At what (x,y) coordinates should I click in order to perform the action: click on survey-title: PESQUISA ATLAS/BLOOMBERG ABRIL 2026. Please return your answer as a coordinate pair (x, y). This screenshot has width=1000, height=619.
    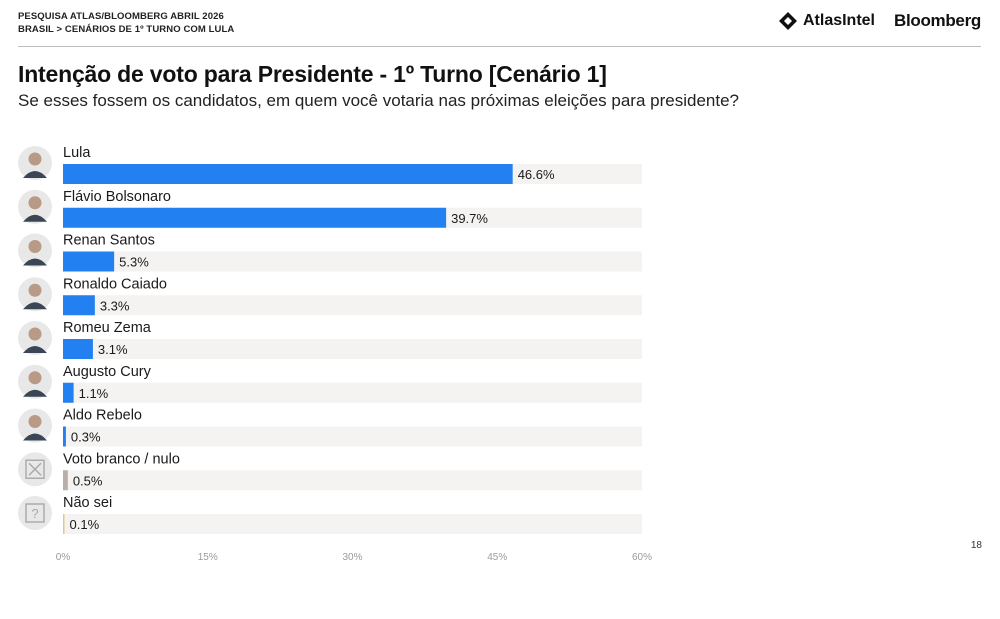
    Looking at the image, I should click on (121, 16).